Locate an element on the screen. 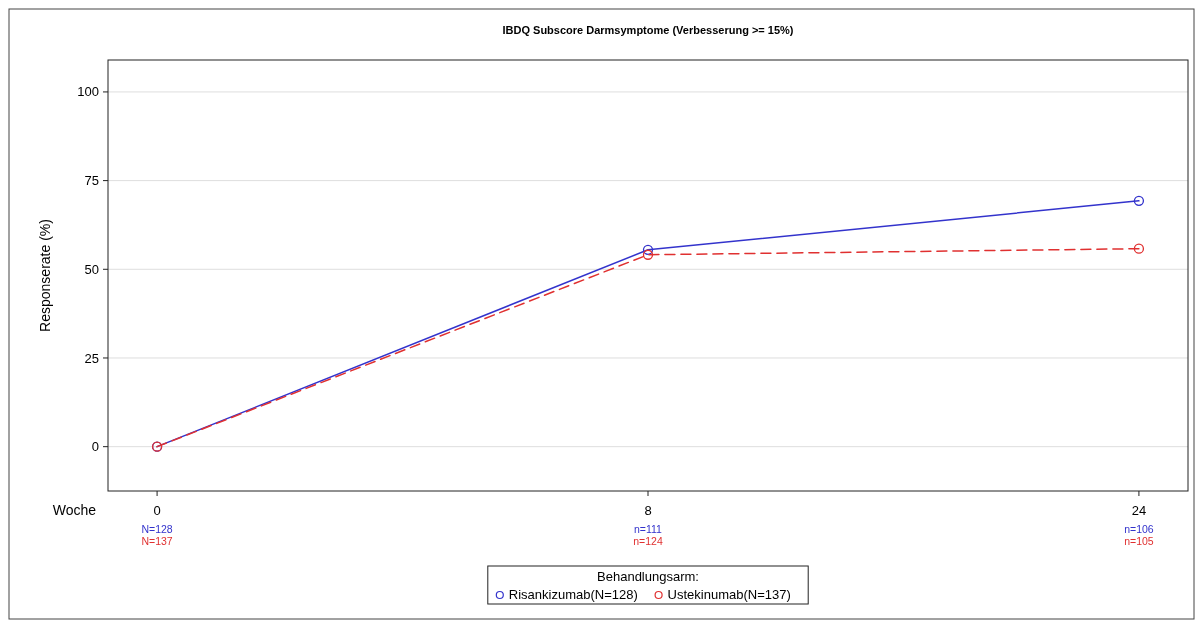 The width and height of the screenshot is (1203, 623). y-tick-label: 25 is located at coordinates (91, 358).